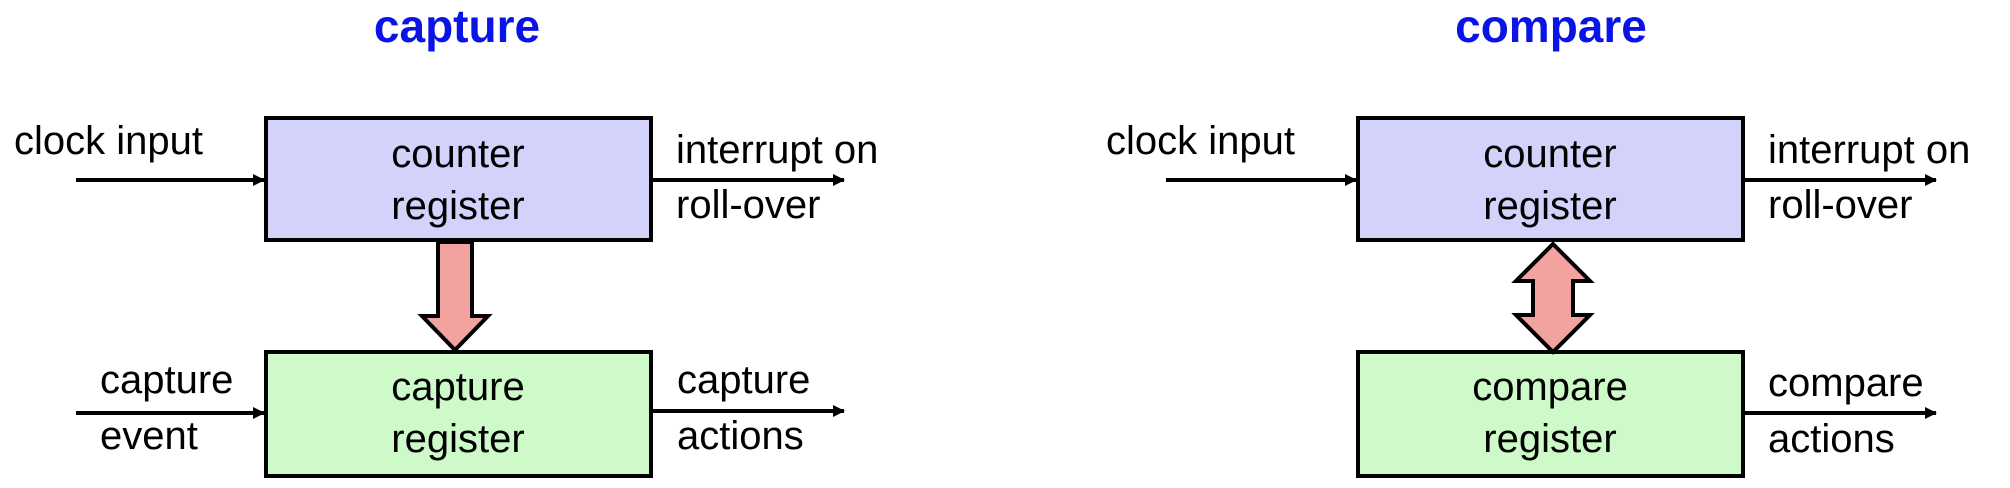 Image resolution: width=2010 pixels, height=488 pixels. I want to click on compare-double-arrow, so click(1553, 298).